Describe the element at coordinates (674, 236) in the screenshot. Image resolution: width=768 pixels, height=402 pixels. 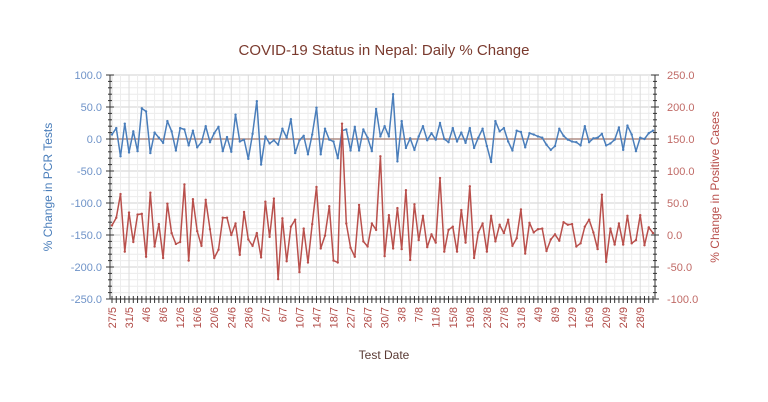
I see `right-tick-label: 0.0` at that location.